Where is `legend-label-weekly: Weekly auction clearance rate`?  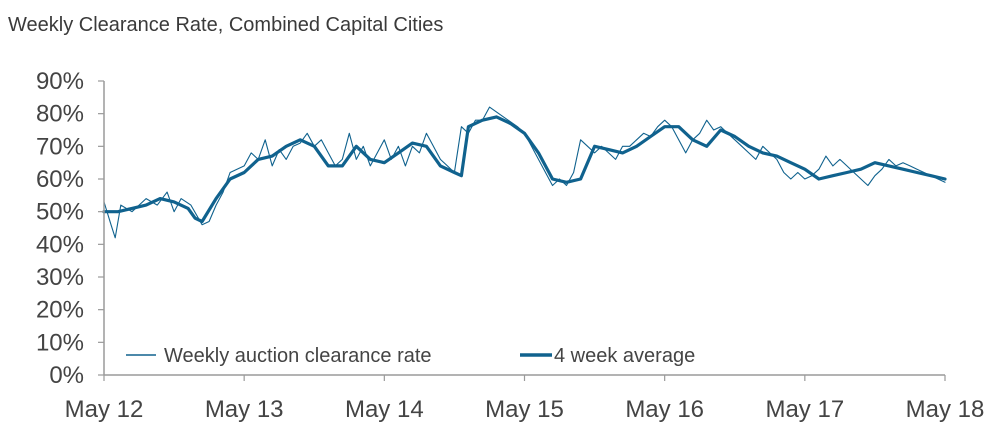 legend-label-weekly: Weekly auction clearance rate is located at coordinates (298, 356).